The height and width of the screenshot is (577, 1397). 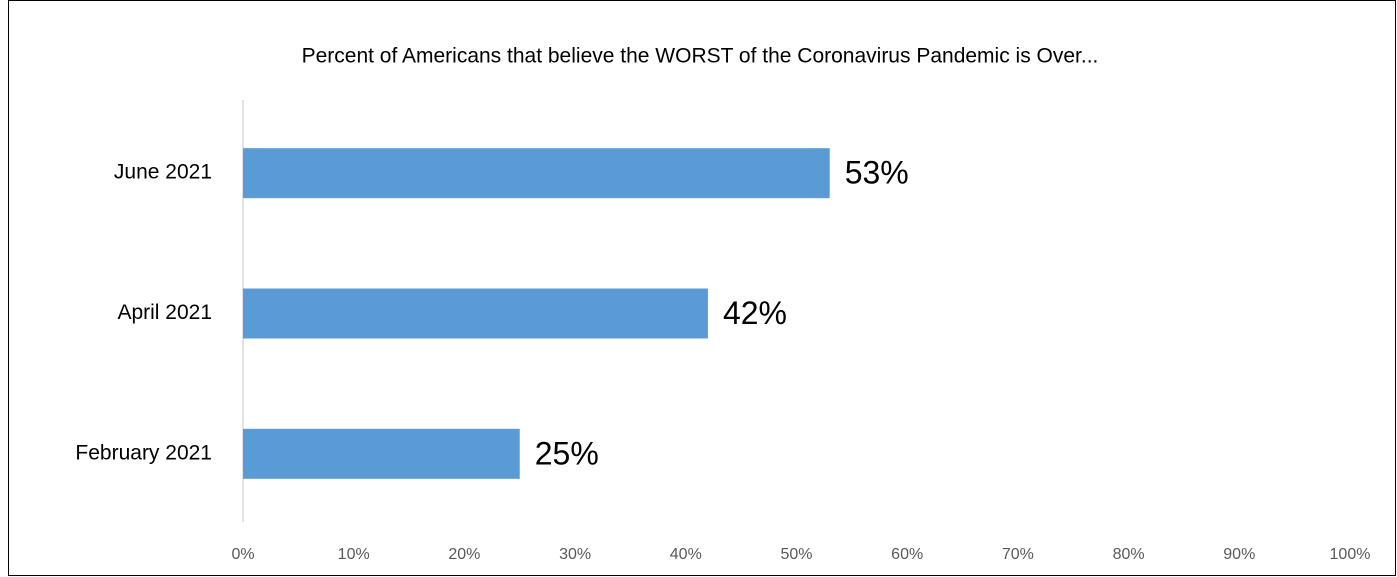 What do you see at coordinates (755, 313) in the screenshot?
I see `value-label: 42%` at bounding box center [755, 313].